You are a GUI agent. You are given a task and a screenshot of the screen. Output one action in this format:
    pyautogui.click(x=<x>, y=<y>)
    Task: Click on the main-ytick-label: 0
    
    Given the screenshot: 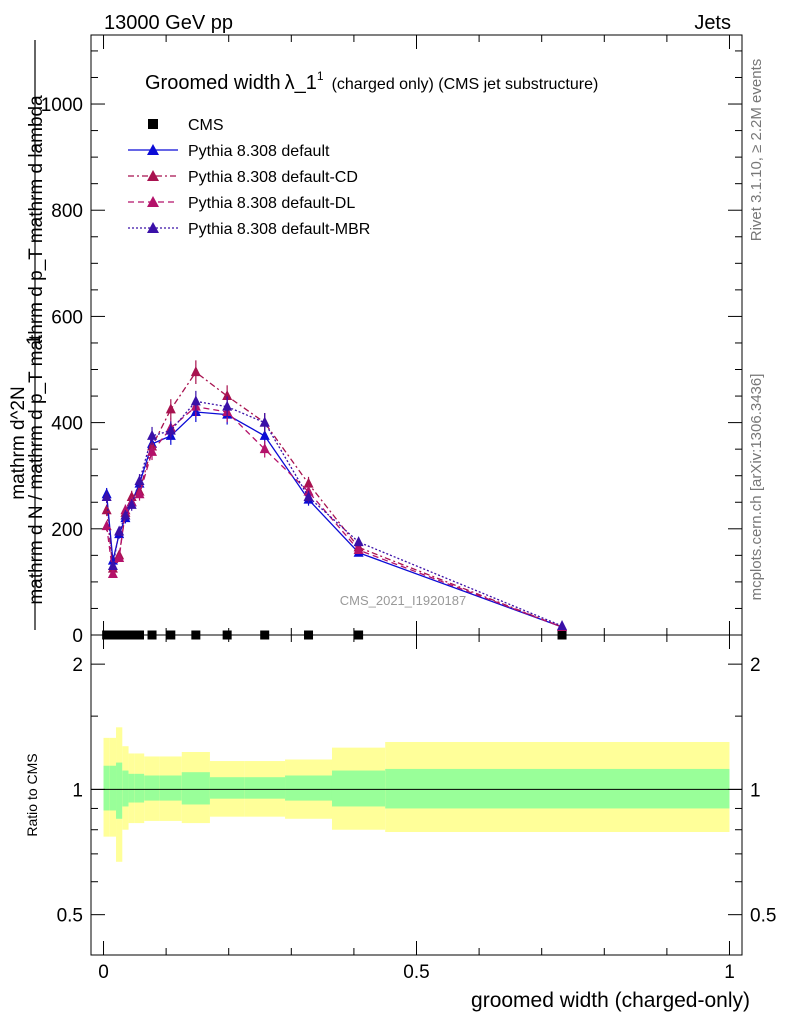 What is the action you would take?
    pyautogui.click(x=77, y=636)
    